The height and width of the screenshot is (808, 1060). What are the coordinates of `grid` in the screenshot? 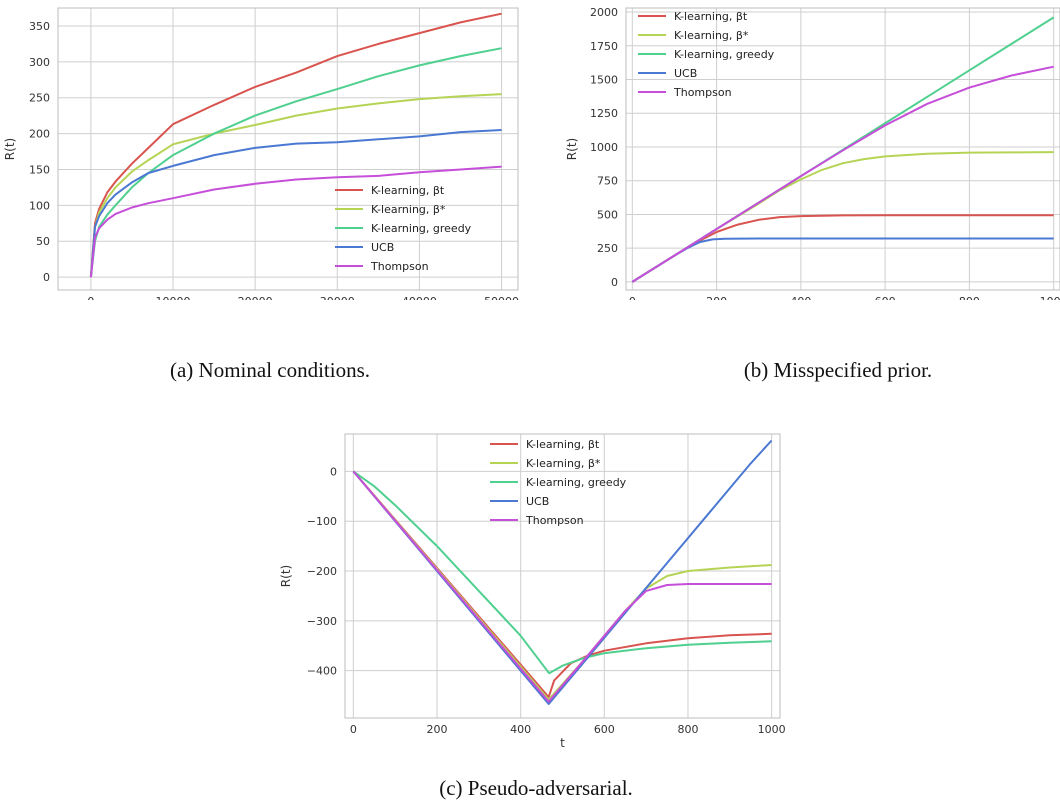 It's located at (562, 576).